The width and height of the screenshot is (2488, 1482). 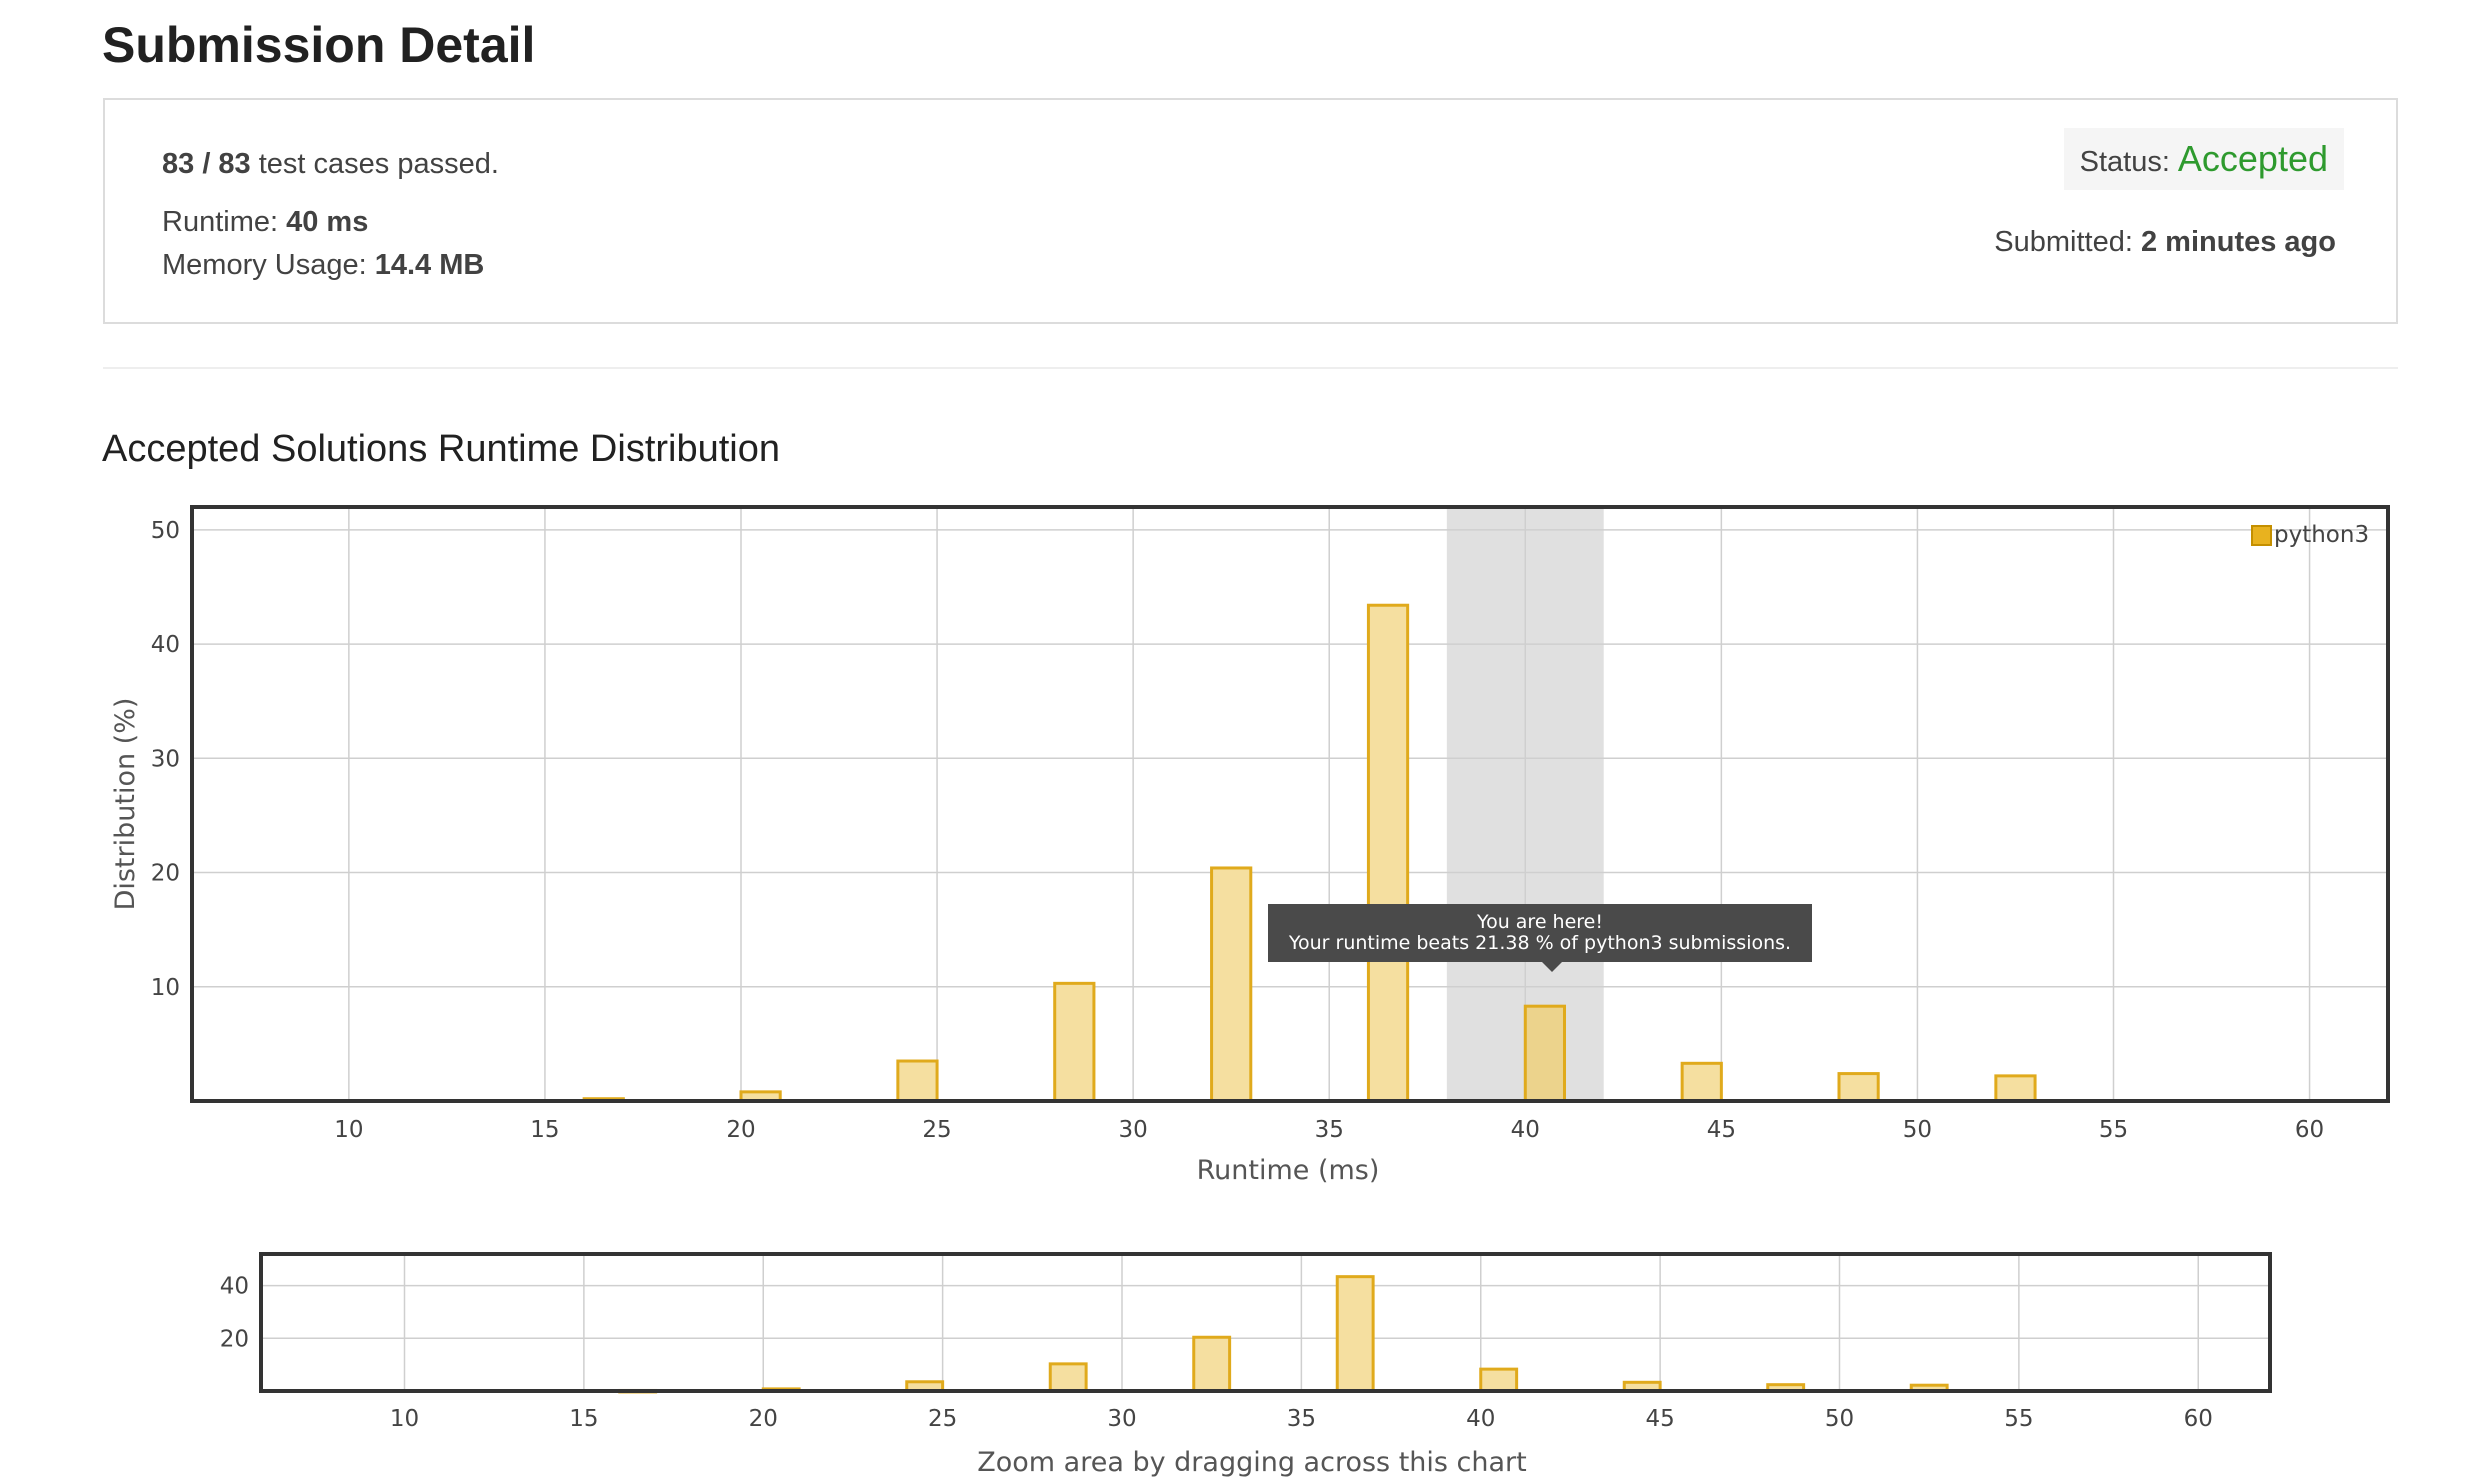 I want to click on main-x-tick-label: 45, so click(x=1721, y=1130).